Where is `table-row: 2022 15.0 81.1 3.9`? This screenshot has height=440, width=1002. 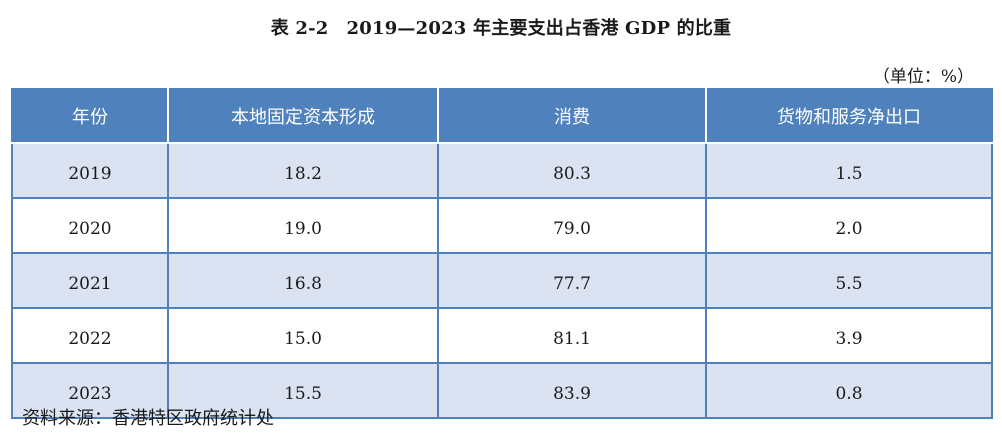
table-row: 2022 15.0 81.1 3.9 is located at coordinates (502, 335).